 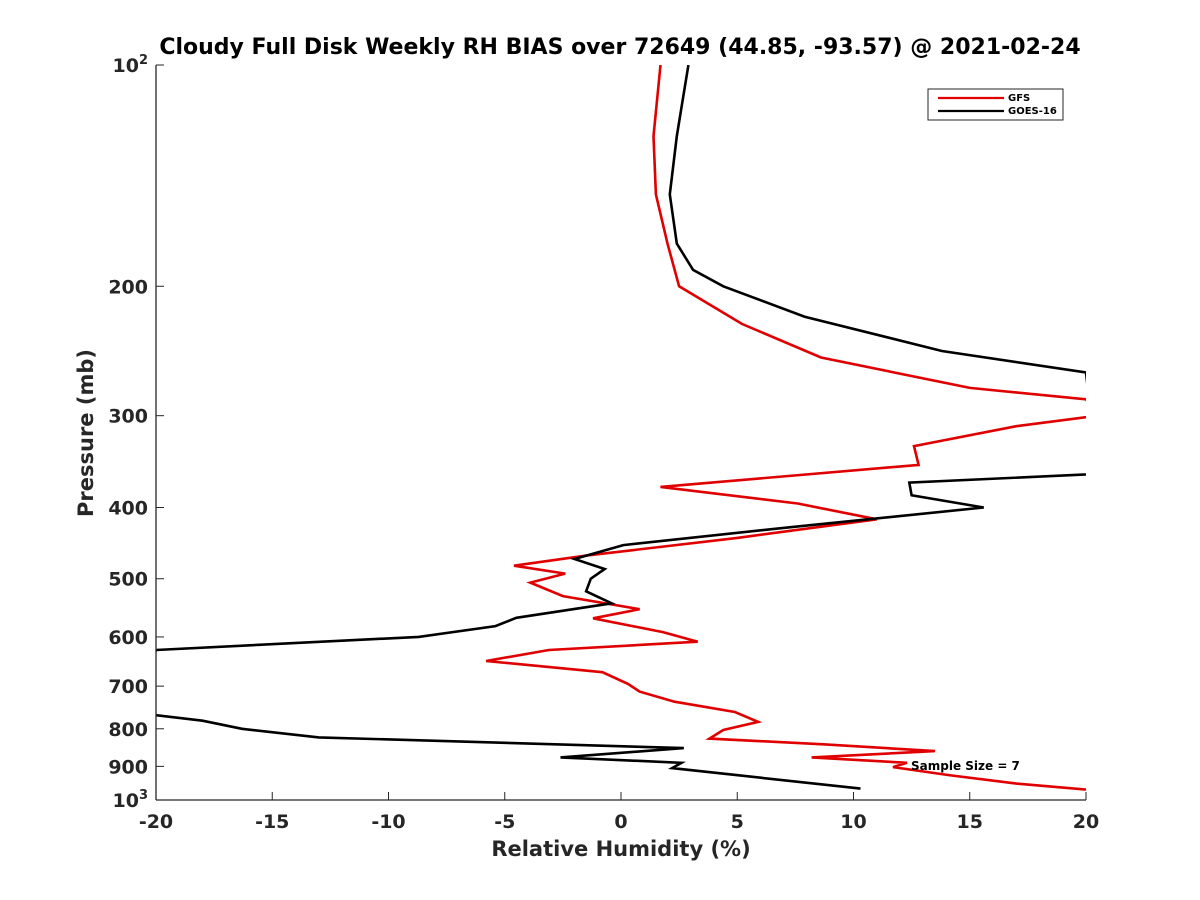 I want to click on x-tick-label: -10, so click(x=388, y=822).